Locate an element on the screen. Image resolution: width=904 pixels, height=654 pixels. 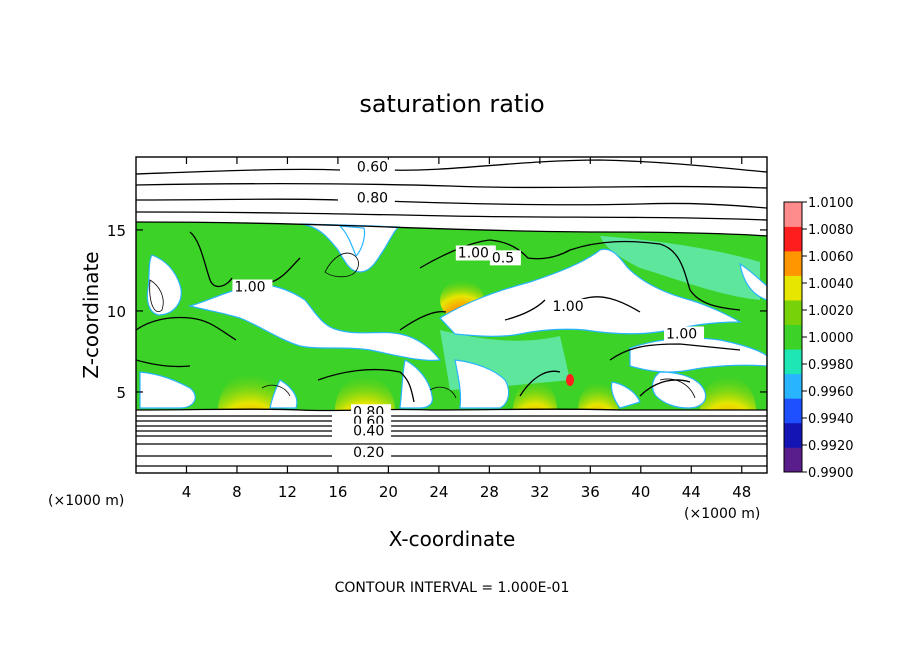
contour-thin-lines is located at coordinates (422, 325).